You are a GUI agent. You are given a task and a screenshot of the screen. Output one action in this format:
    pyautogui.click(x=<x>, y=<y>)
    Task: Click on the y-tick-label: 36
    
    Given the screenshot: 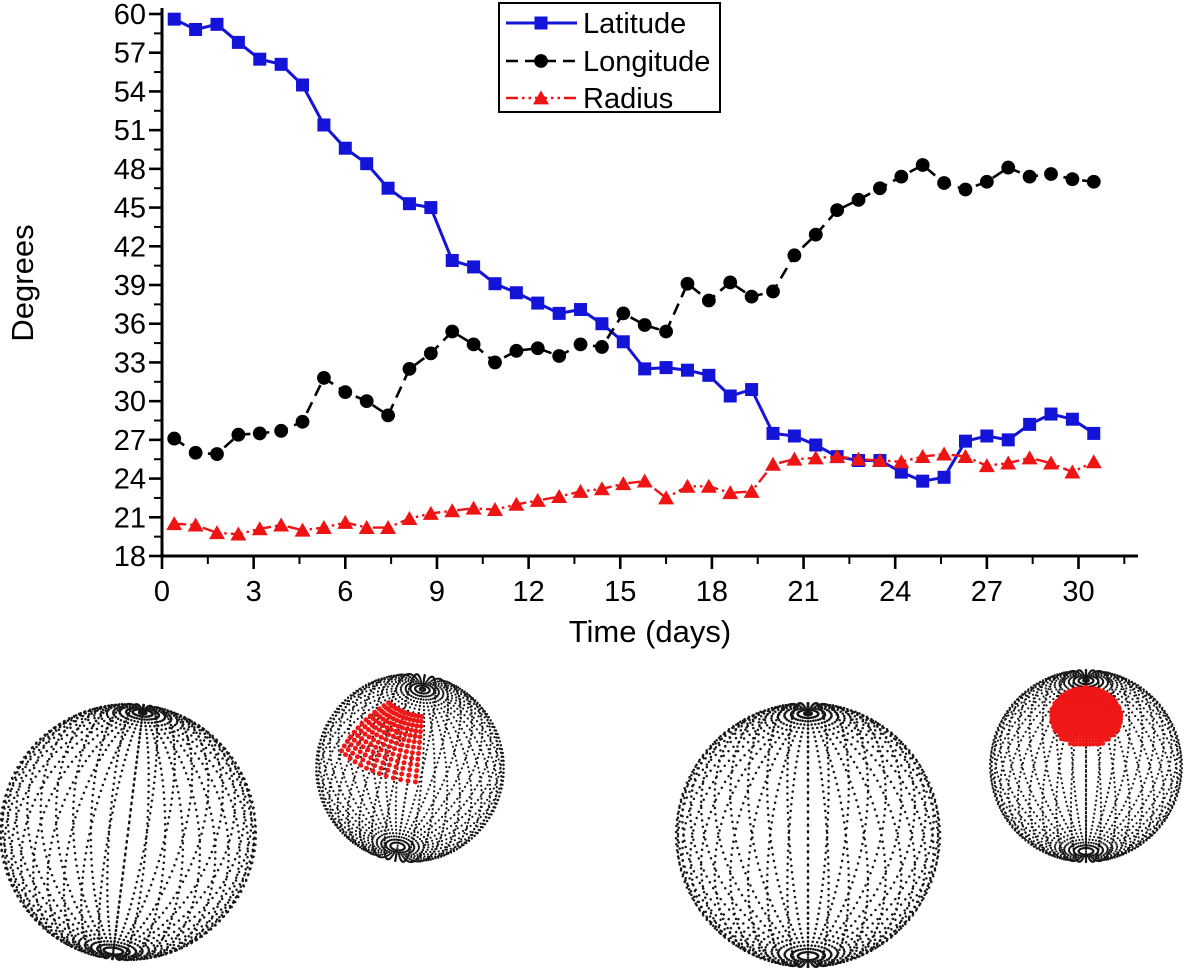 What is the action you would take?
    pyautogui.click(x=130, y=325)
    